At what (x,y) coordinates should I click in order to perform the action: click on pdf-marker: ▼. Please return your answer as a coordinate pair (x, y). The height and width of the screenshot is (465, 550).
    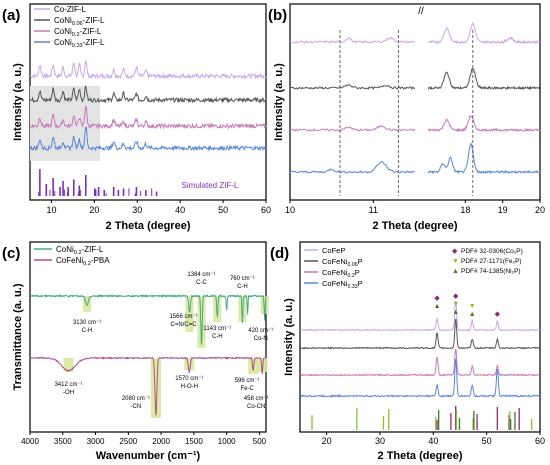
    Looking at the image, I should click on (455, 261).